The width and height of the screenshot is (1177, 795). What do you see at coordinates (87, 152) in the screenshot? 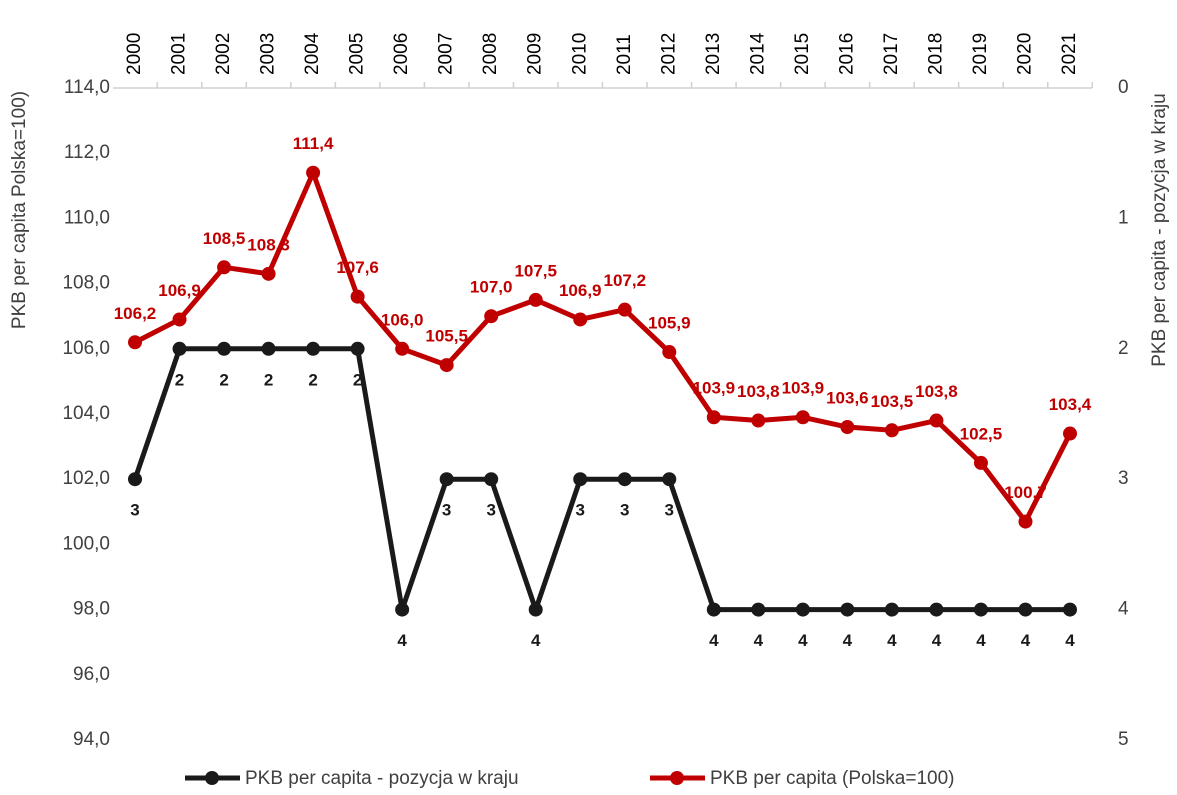
I see `y-tick-label: 112,0` at bounding box center [87, 152].